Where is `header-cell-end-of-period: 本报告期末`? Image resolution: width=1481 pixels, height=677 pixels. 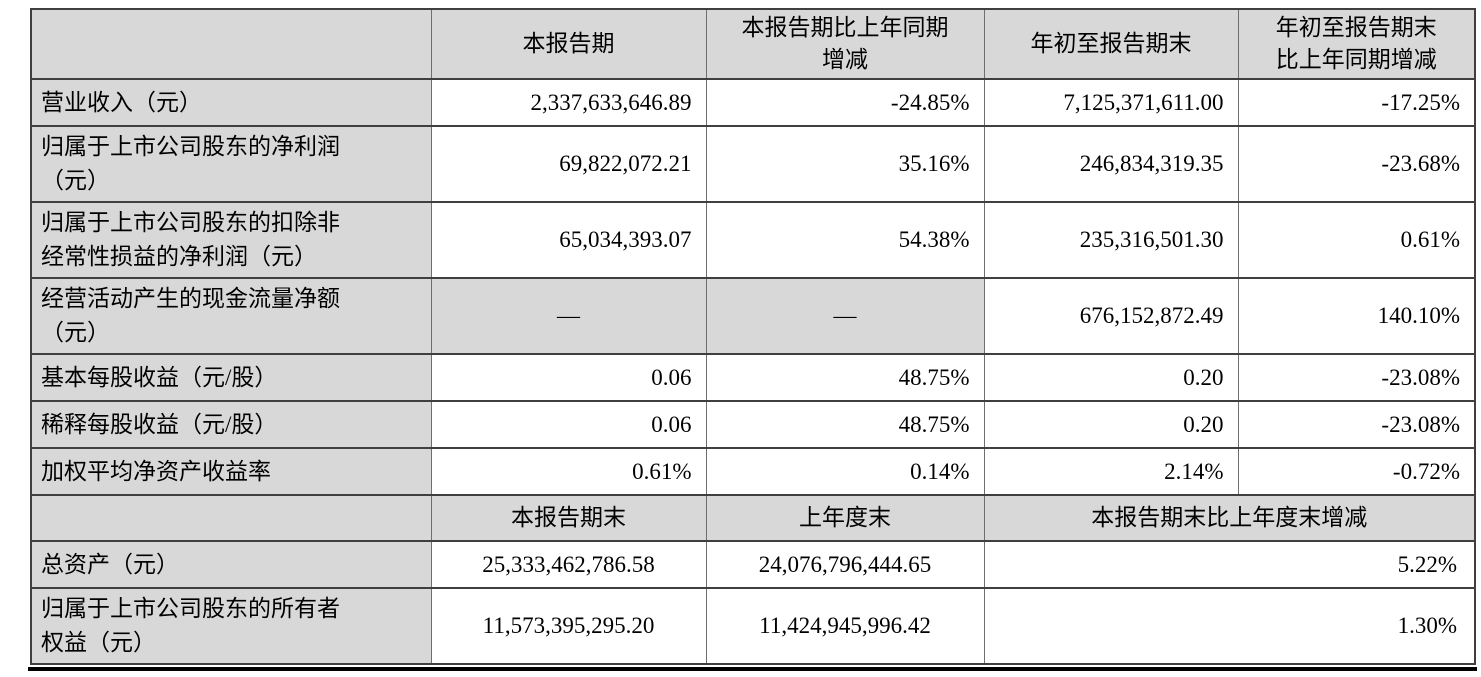
header-cell-end-of-period: 本报告期末 is located at coordinates (568, 518).